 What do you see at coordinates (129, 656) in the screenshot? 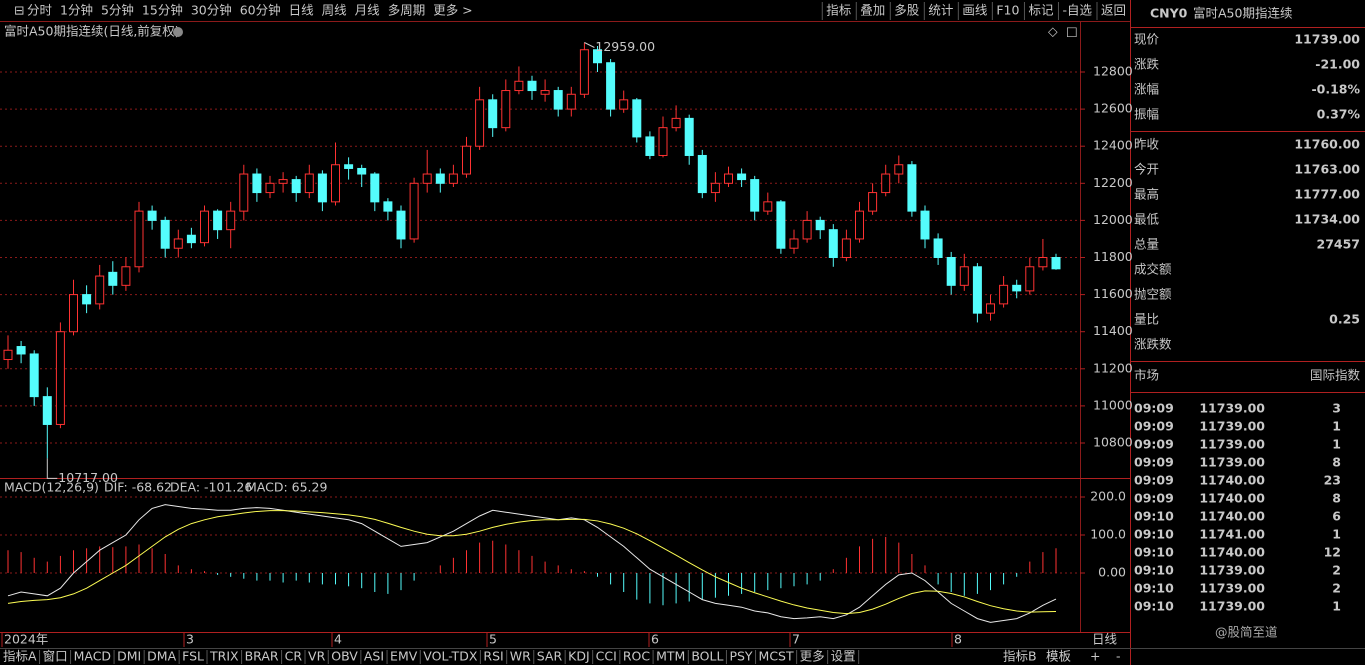
I see `indicator-tab: DMI` at bounding box center [129, 656].